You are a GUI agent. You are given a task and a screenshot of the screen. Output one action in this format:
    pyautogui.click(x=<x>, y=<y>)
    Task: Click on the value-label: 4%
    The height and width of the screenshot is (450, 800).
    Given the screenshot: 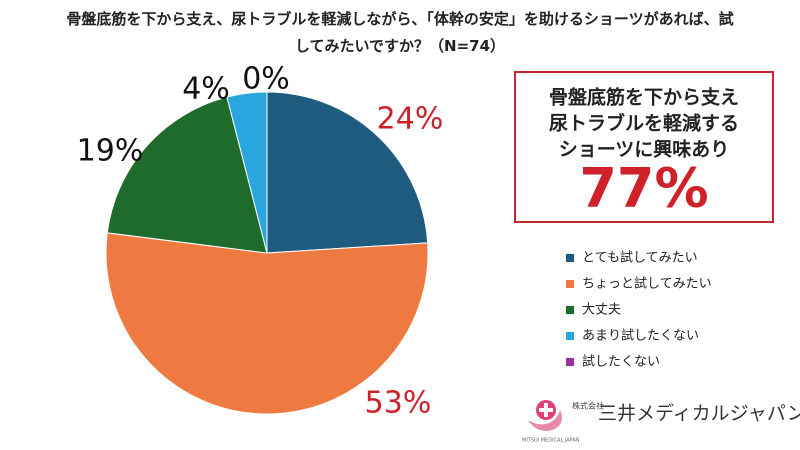 What is the action you would take?
    pyautogui.click(x=206, y=89)
    